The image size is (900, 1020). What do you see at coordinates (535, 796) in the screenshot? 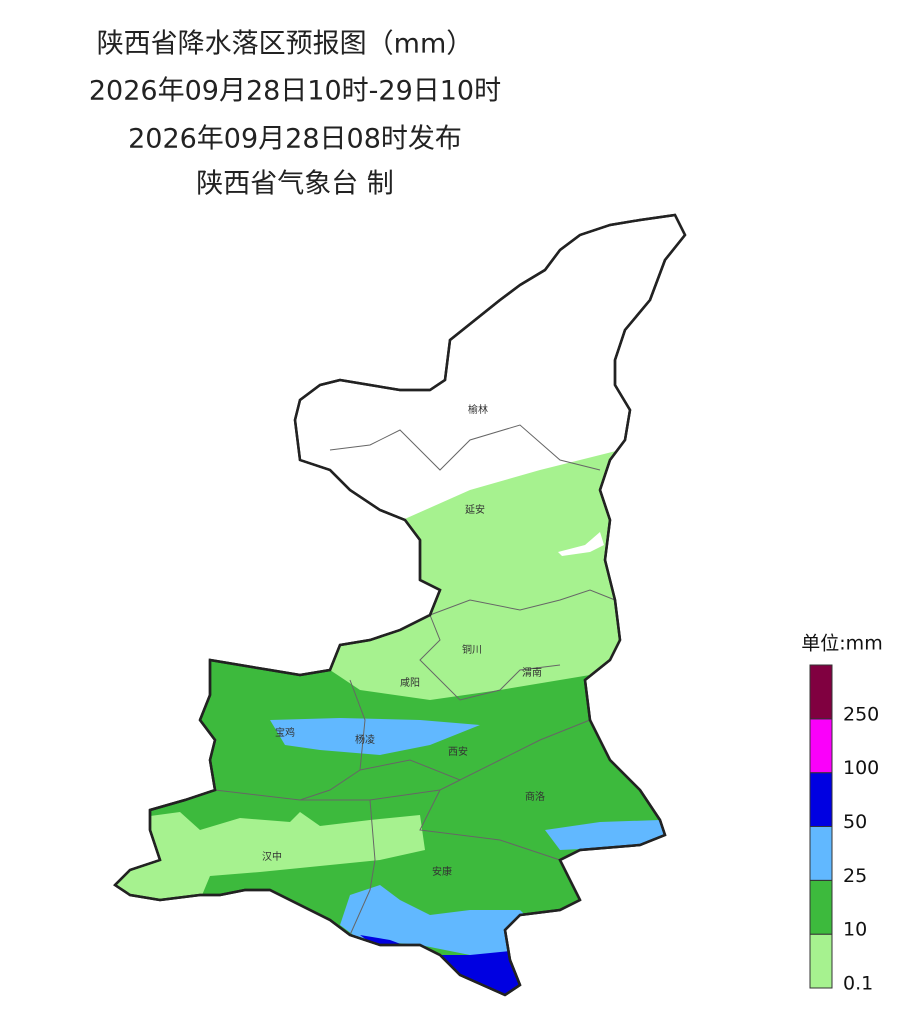
I see `city-label: 商洛` at bounding box center [535, 796].